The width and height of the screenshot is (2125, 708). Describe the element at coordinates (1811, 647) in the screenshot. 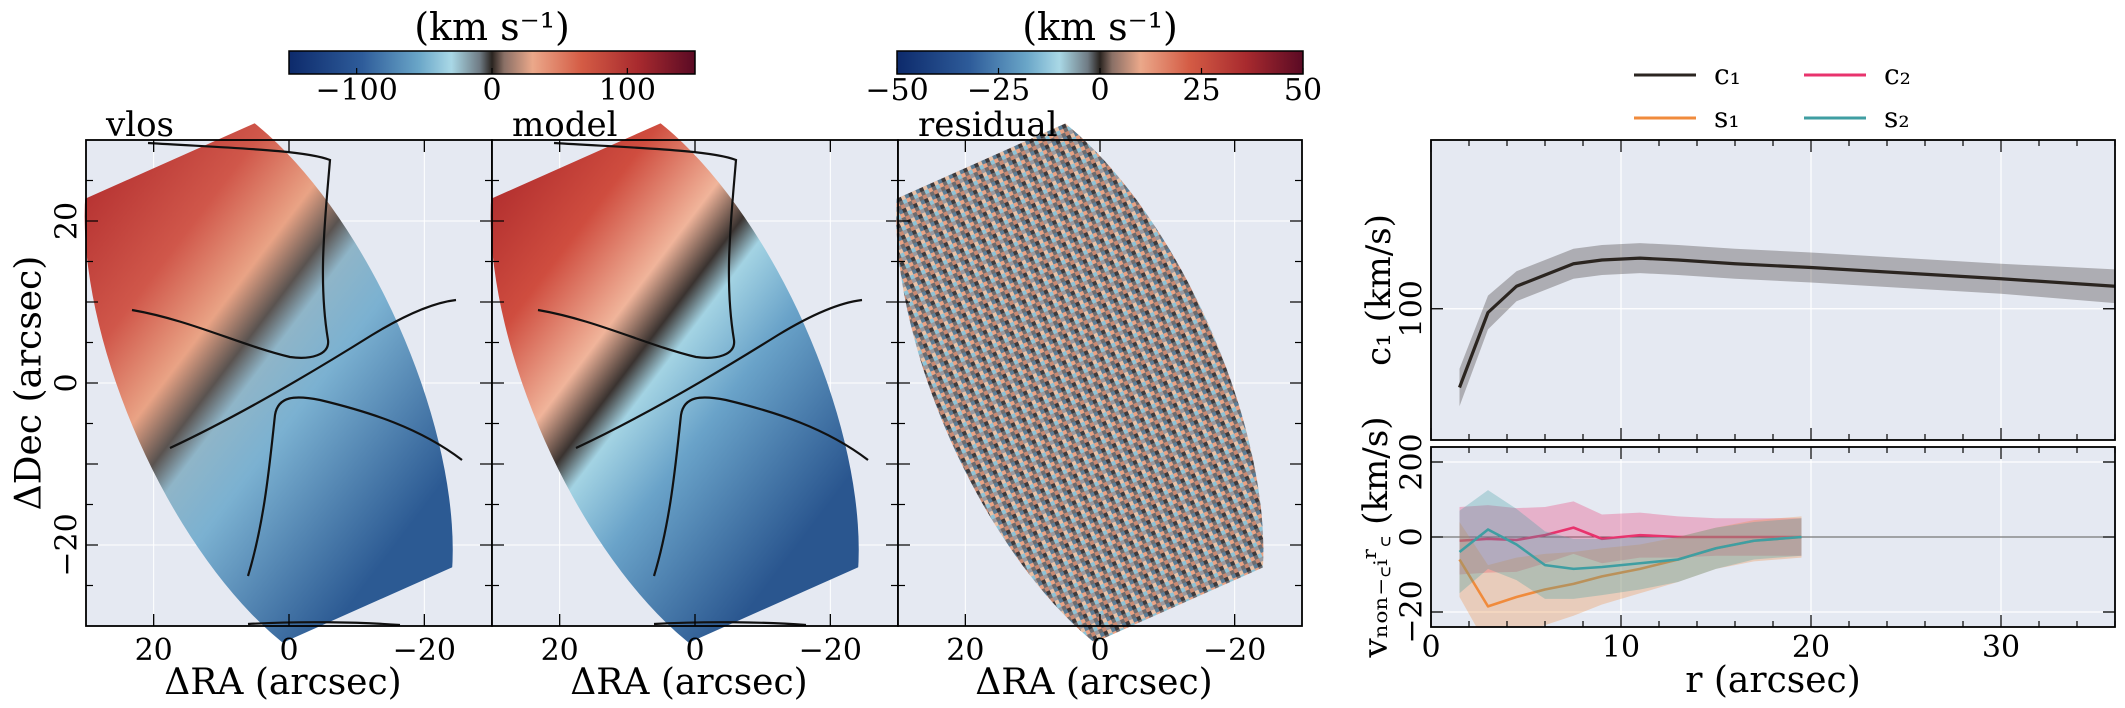

I see `x-tick-label: 20` at that location.